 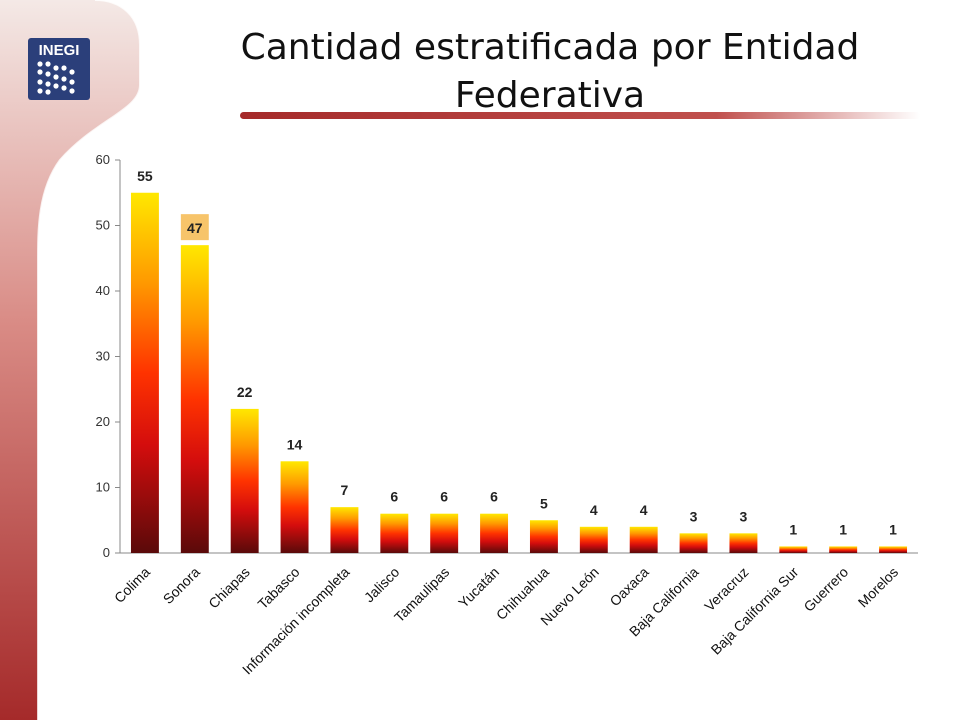 I want to click on title-underline, so click(x=580, y=115).